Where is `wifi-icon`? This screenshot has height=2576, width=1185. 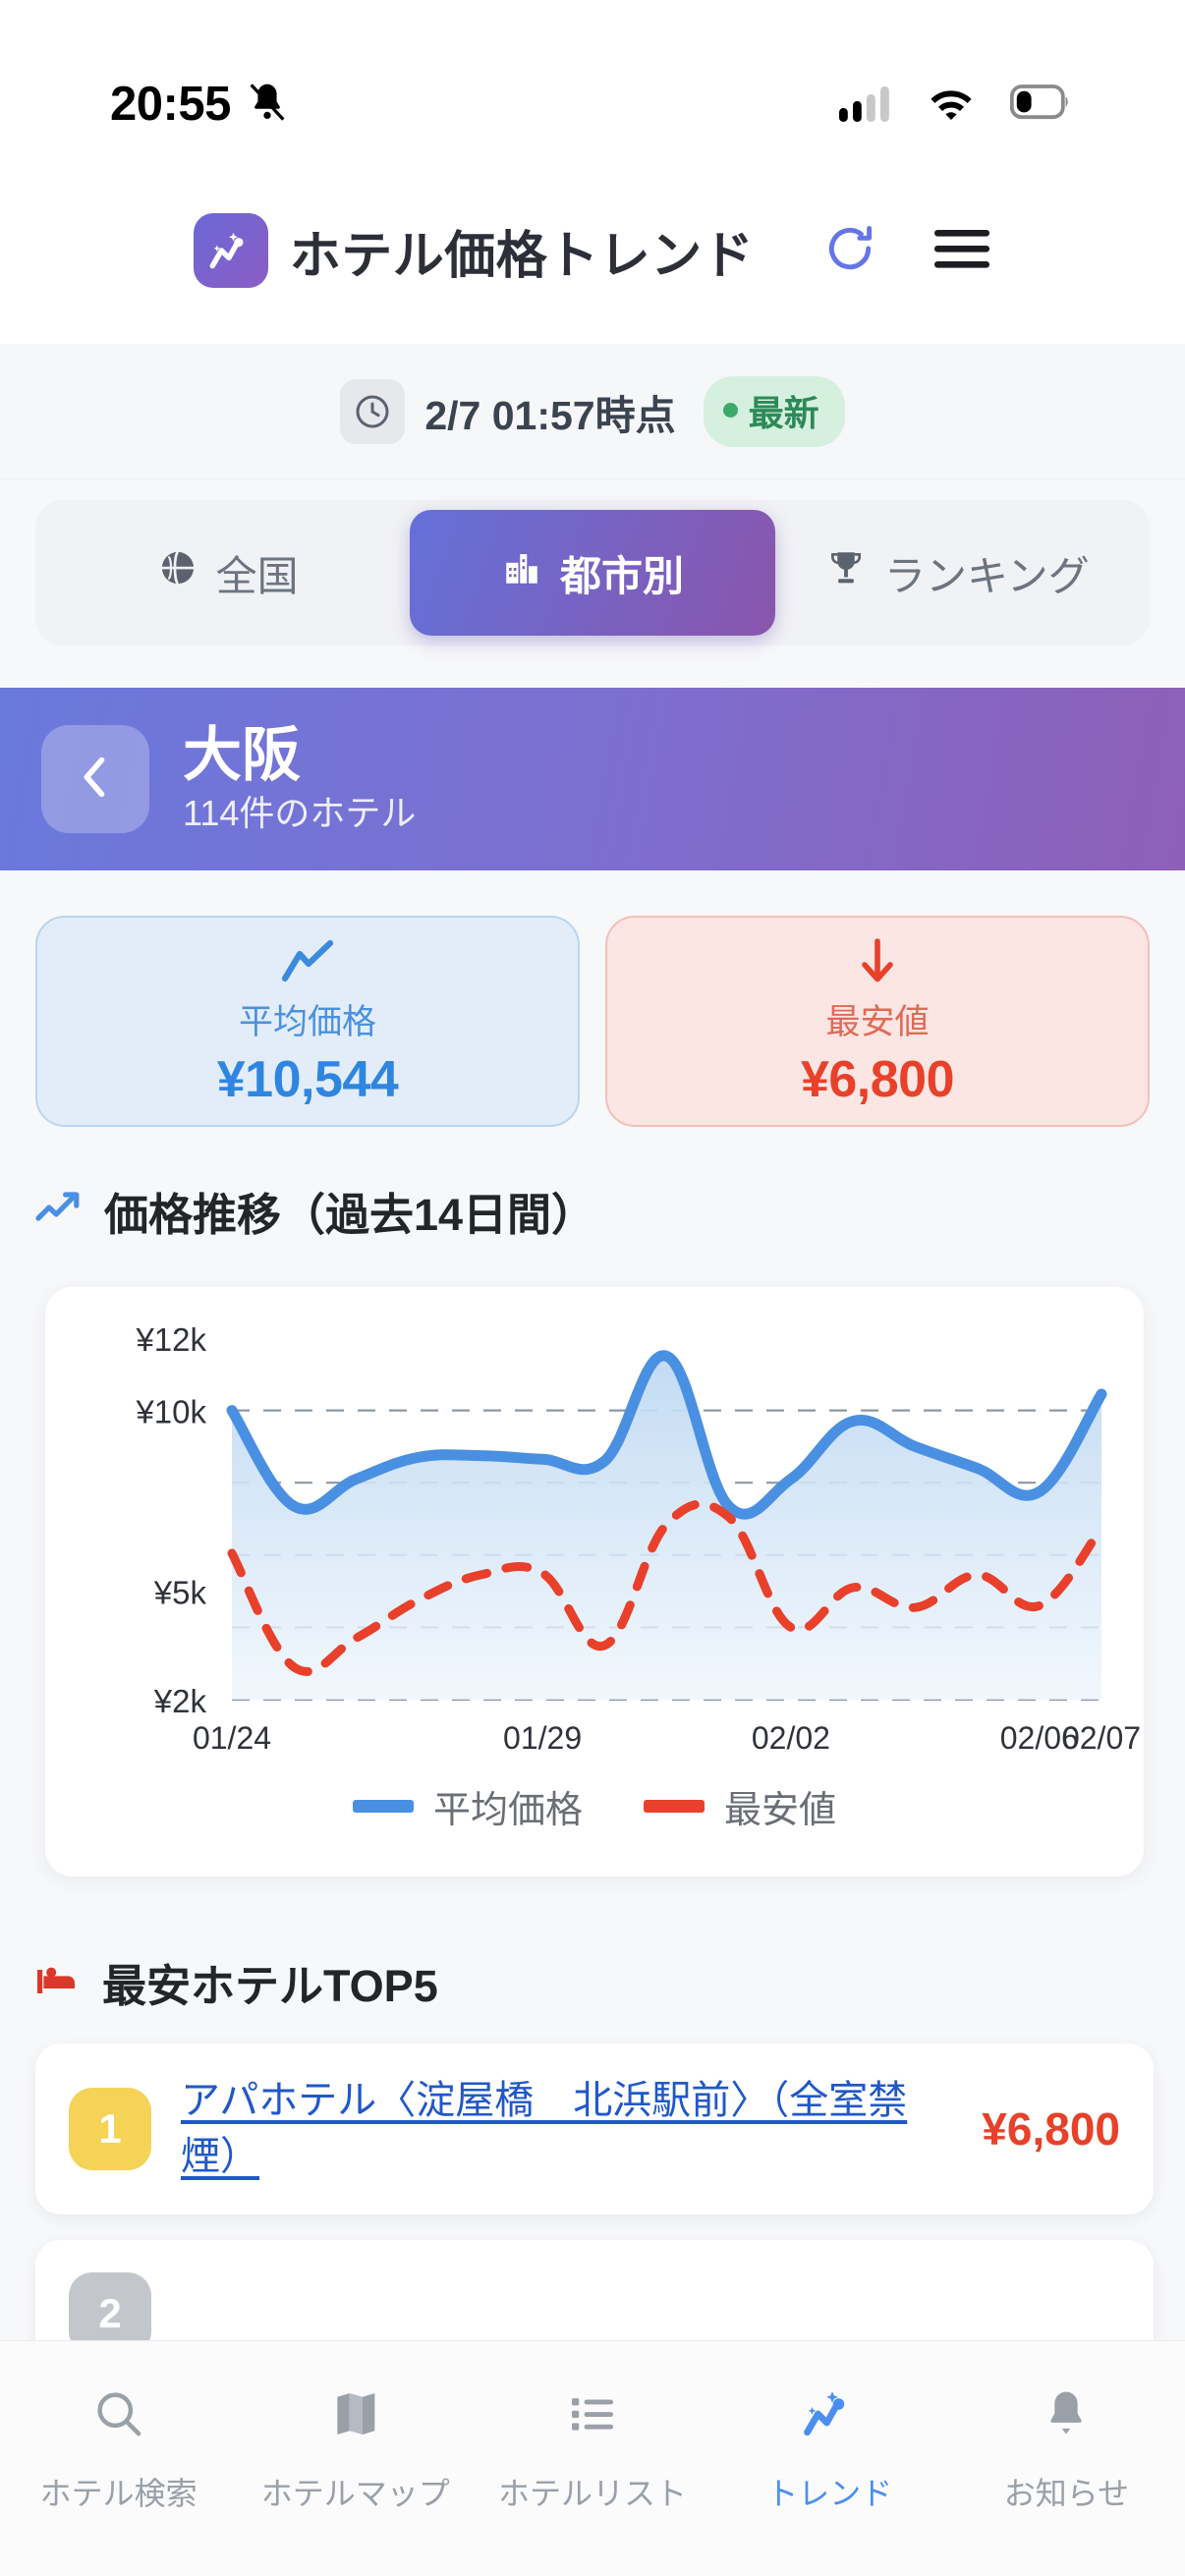
wifi-icon is located at coordinates (952, 105).